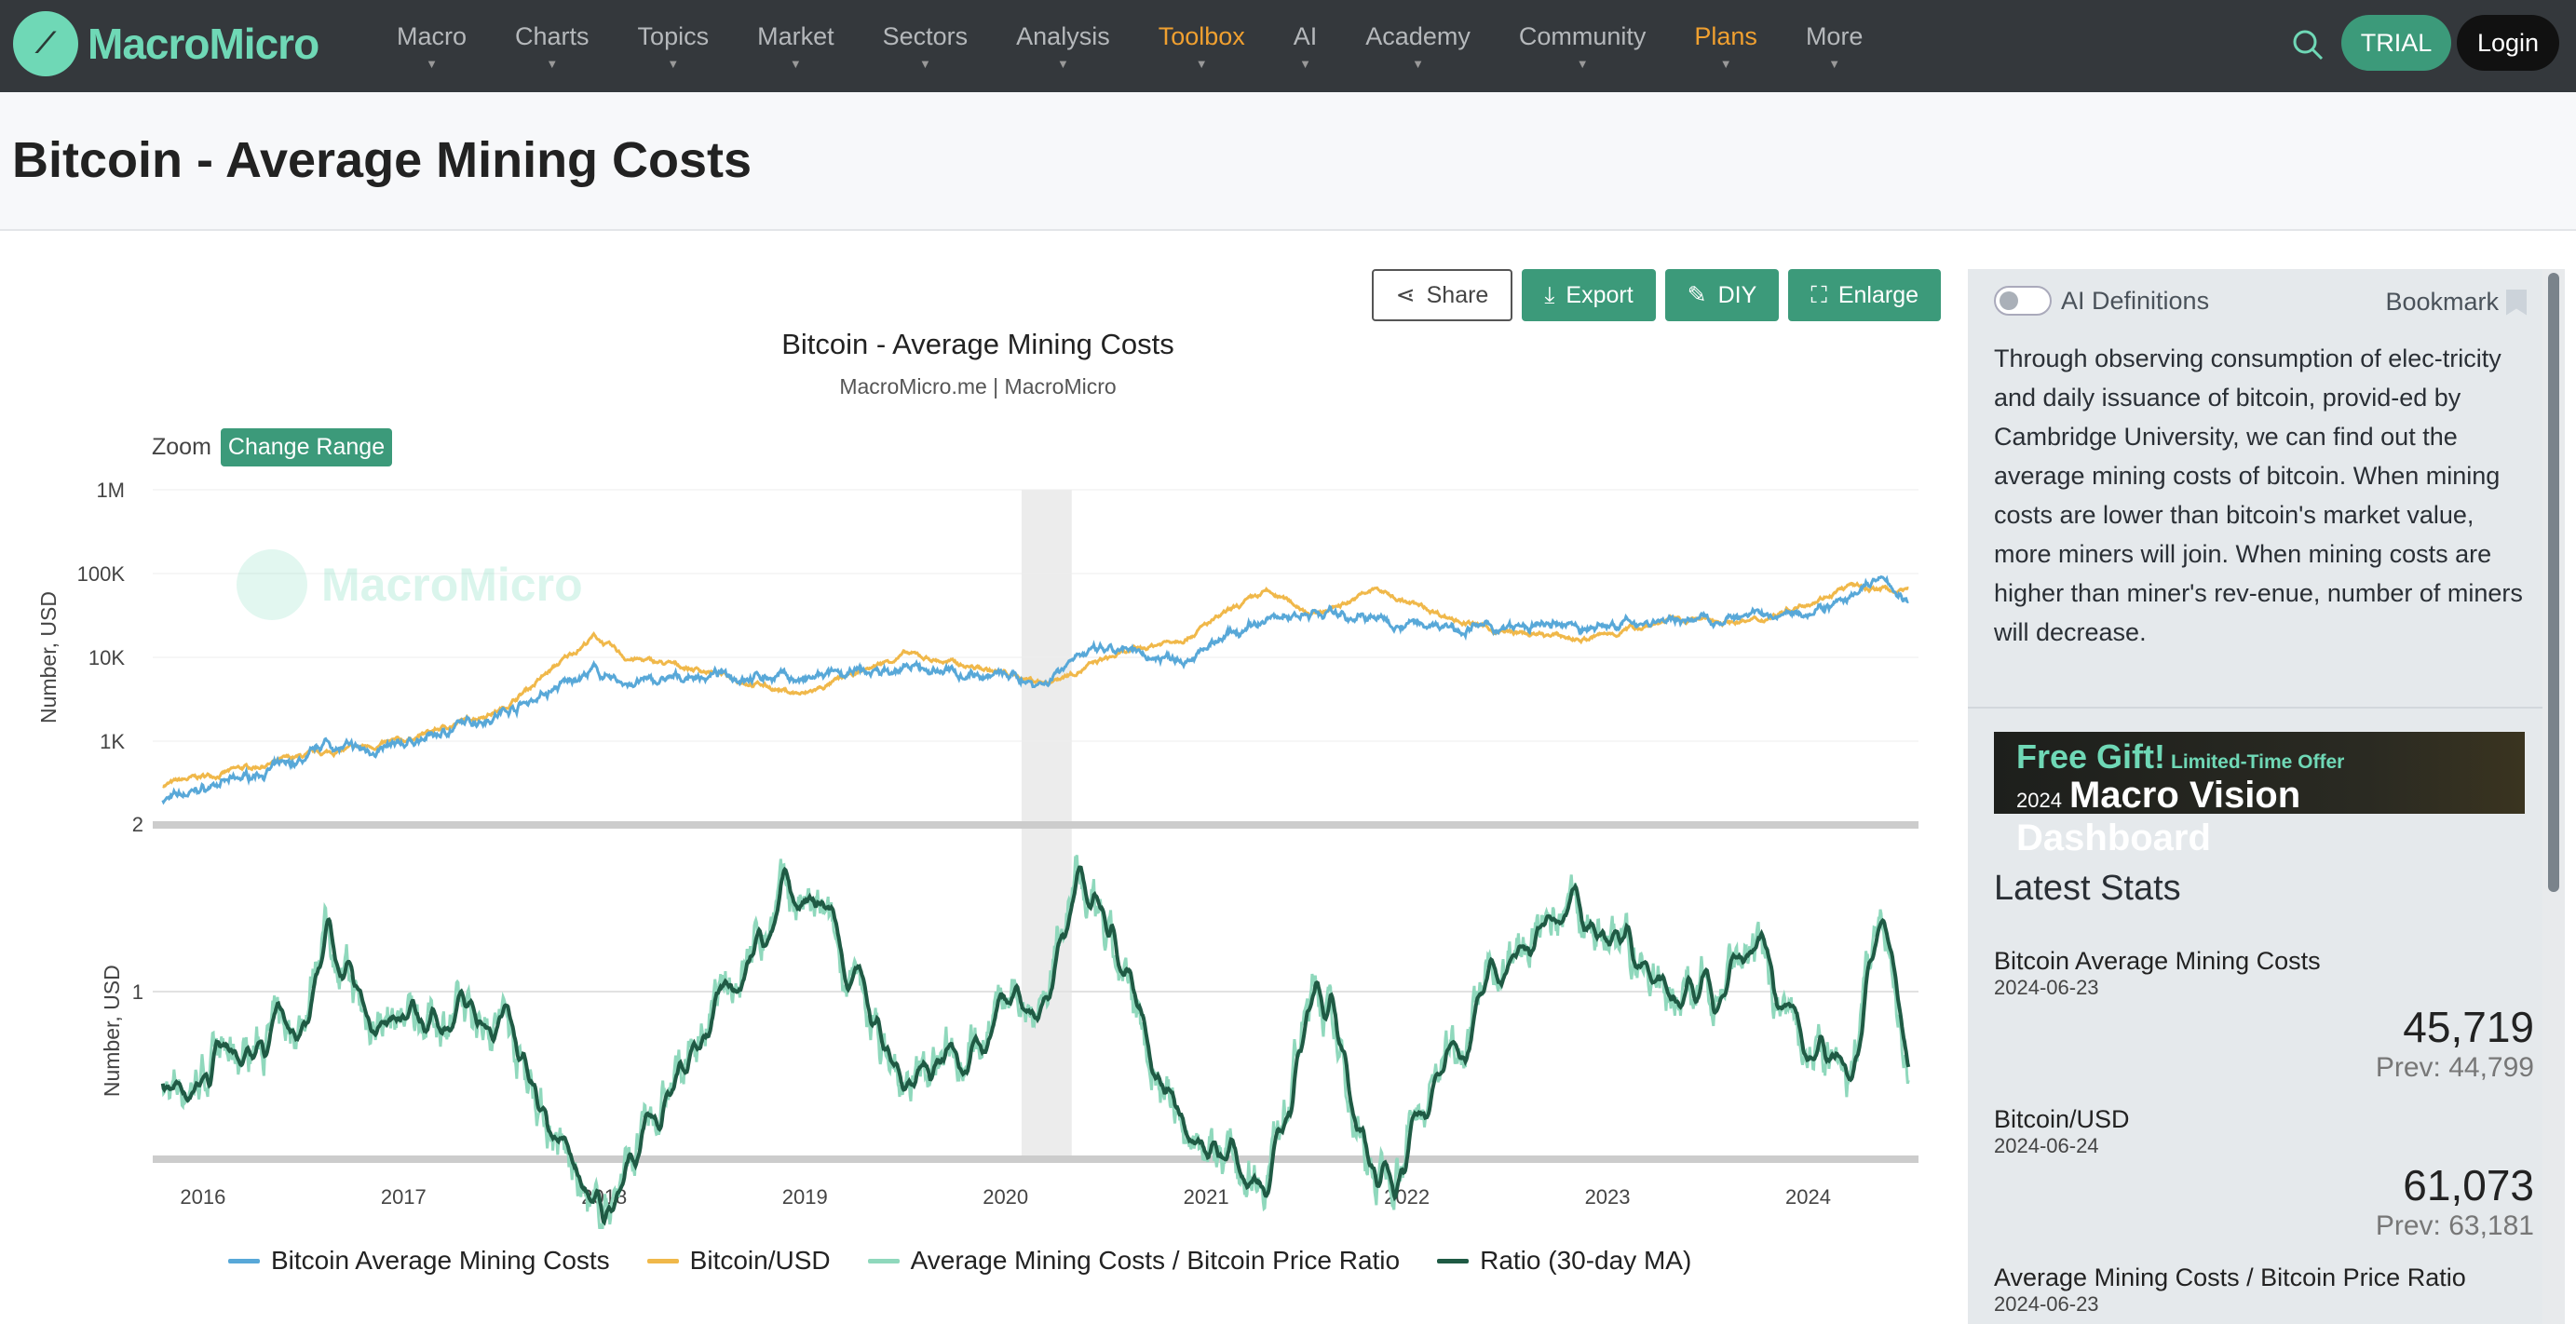 This screenshot has width=2576, height=1324. Describe the element at coordinates (1201, 46) in the screenshot. I see `nav-item-toolbox: Toolbox ▼` at that location.